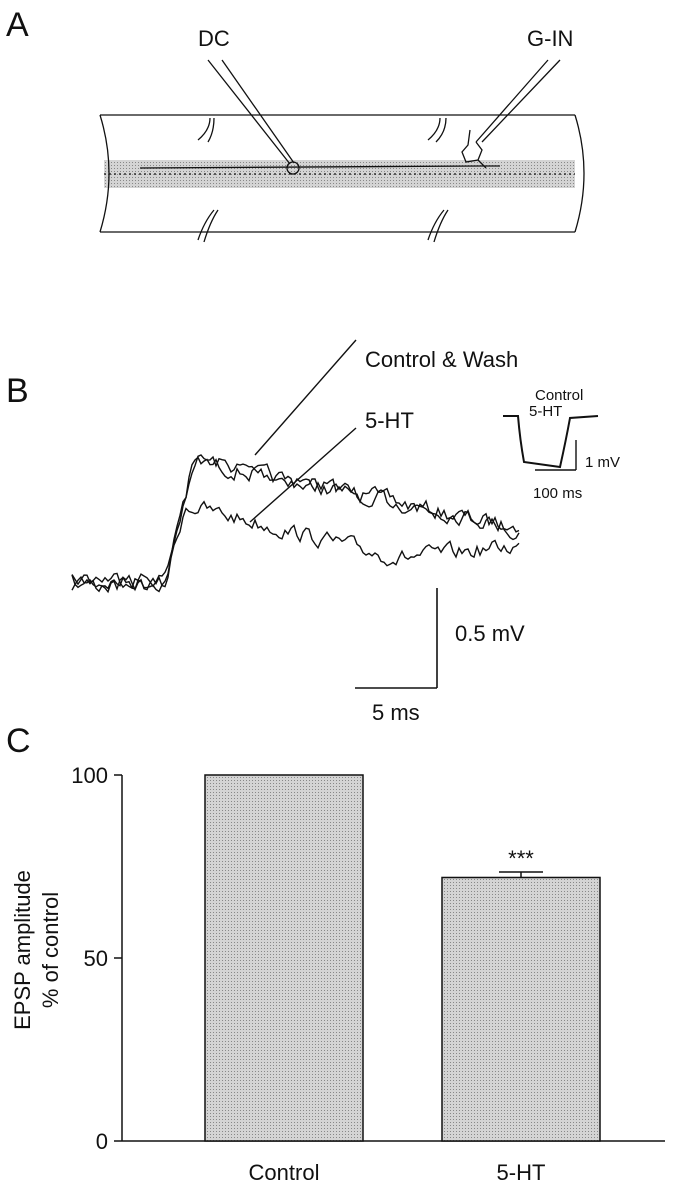 The height and width of the screenshot is (1204, 692). Describe the element at coordinates (17, 391) in the screenshot. I see `panel-label: B` at that location.